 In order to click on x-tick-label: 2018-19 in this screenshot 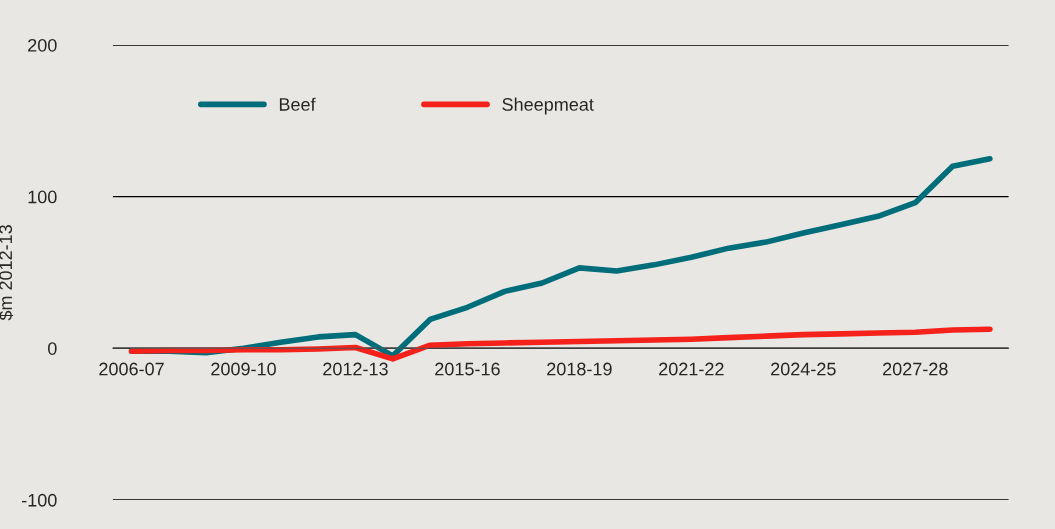, I will do `click(579, 369)`.